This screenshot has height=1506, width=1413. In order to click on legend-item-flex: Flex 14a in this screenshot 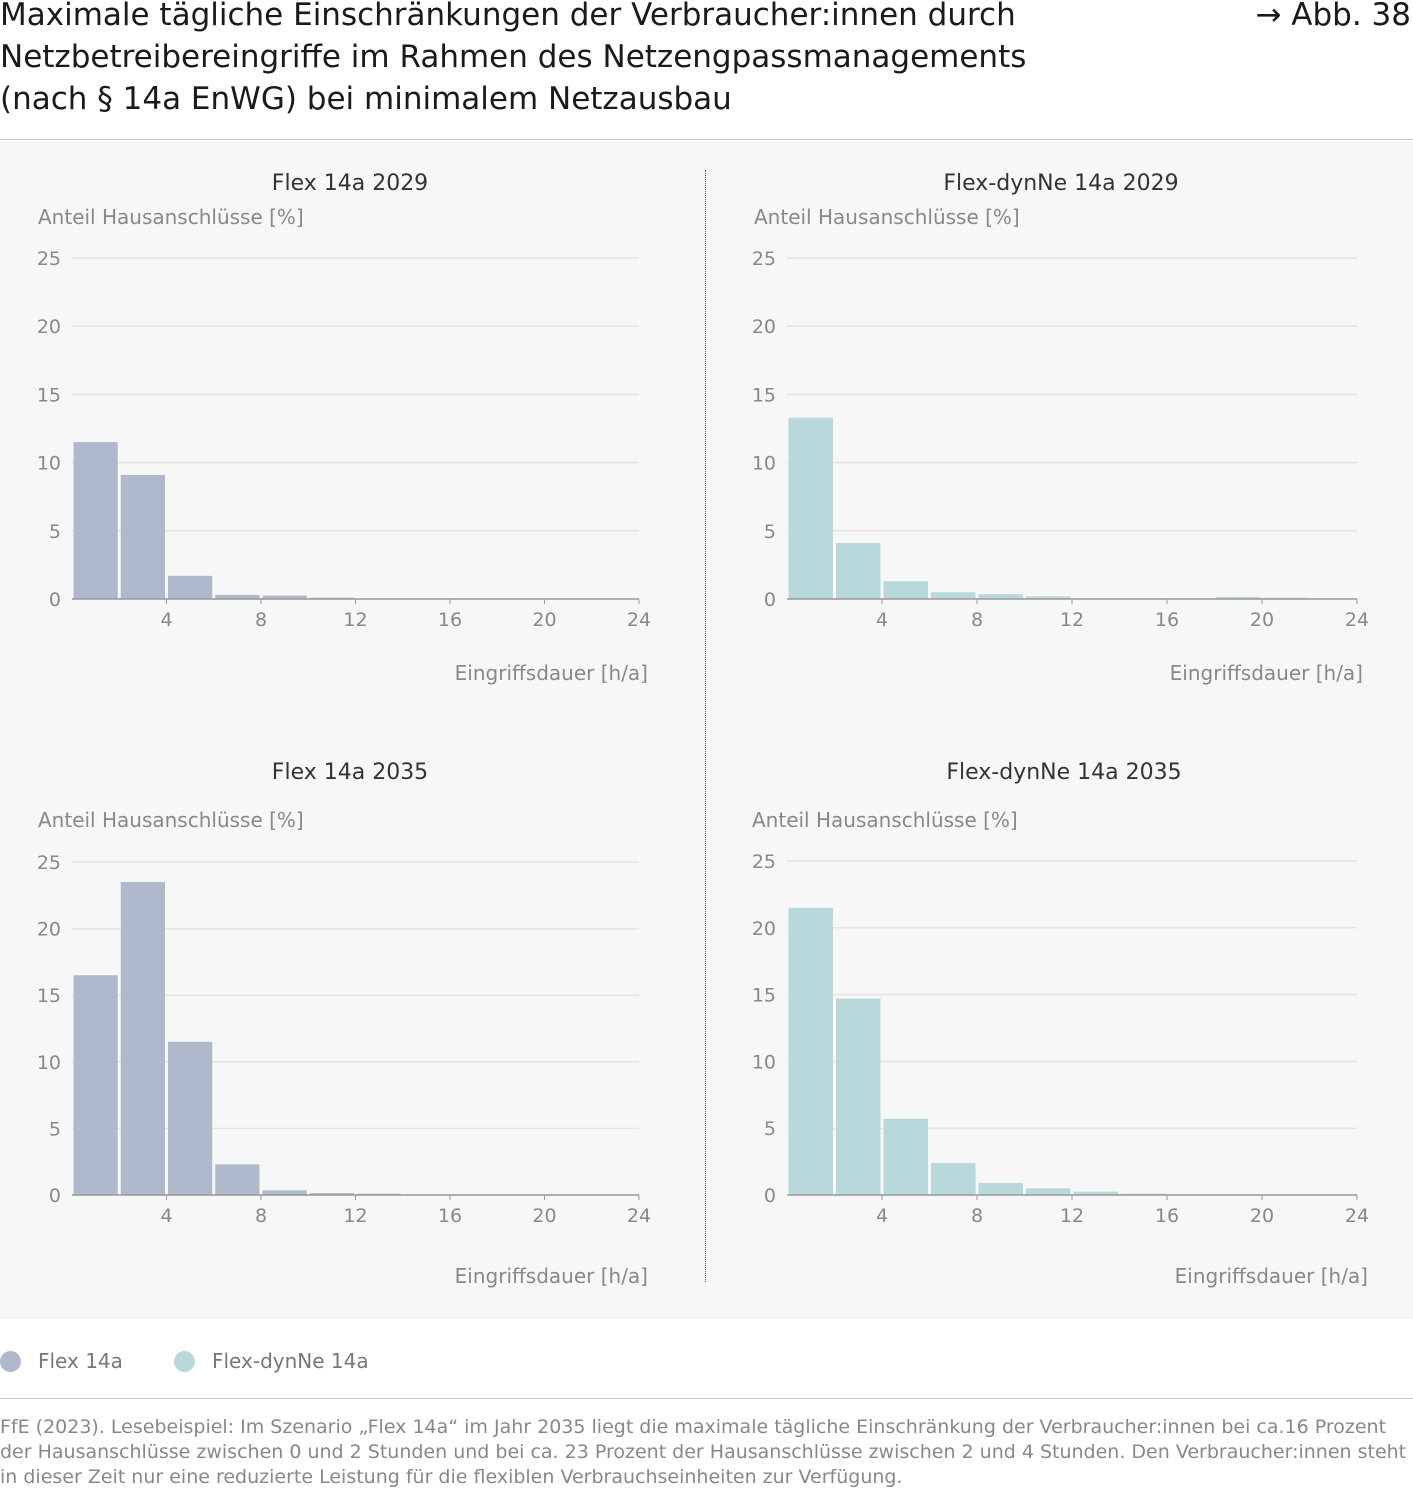, I will do `click(61, 1361)`.